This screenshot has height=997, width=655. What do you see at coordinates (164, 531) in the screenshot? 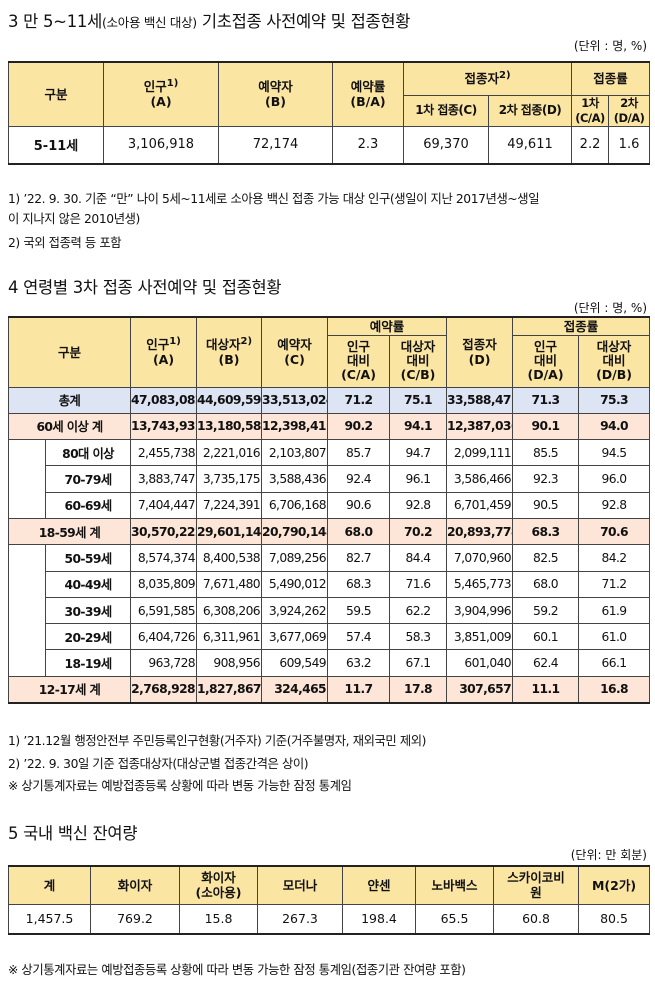
I see `cell-population: 30,570,222` at bounding box center [164, 531].